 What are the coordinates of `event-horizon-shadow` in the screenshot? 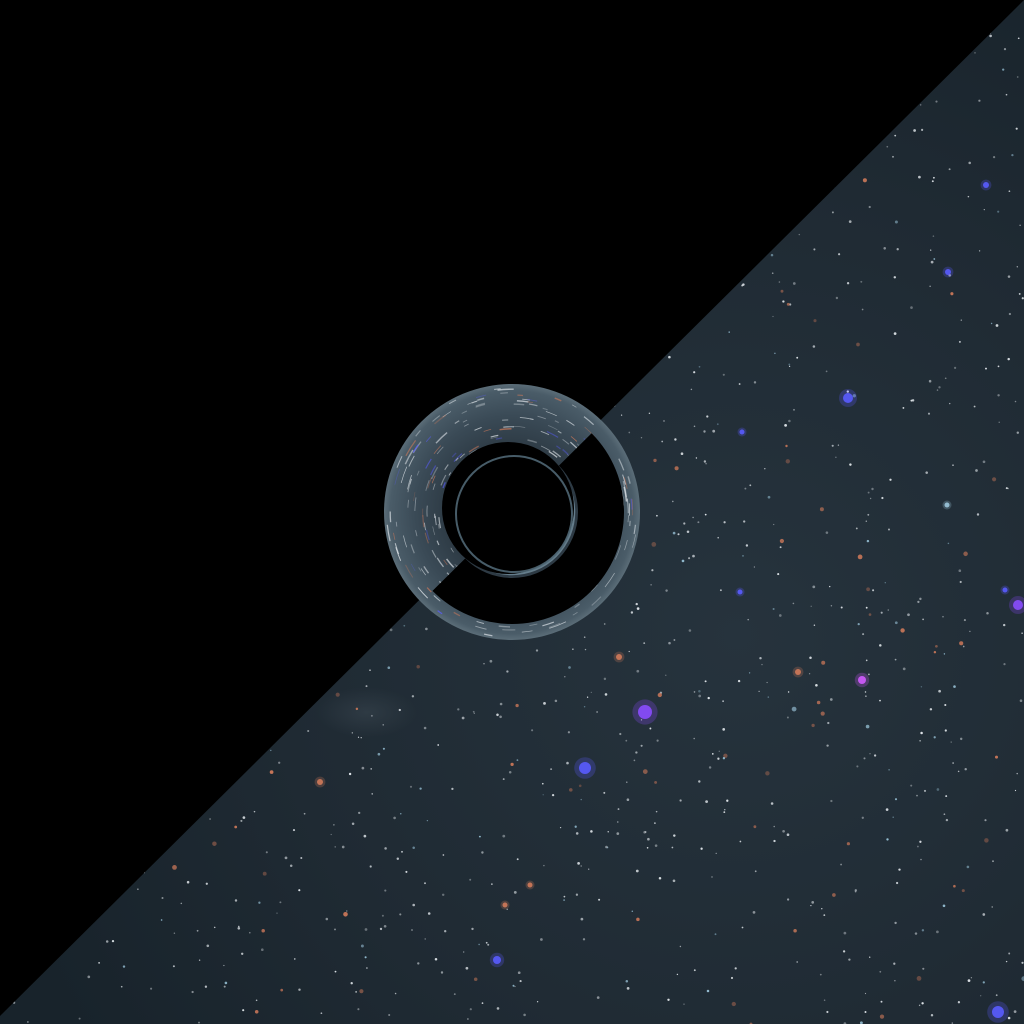 It's located at (509, 509).